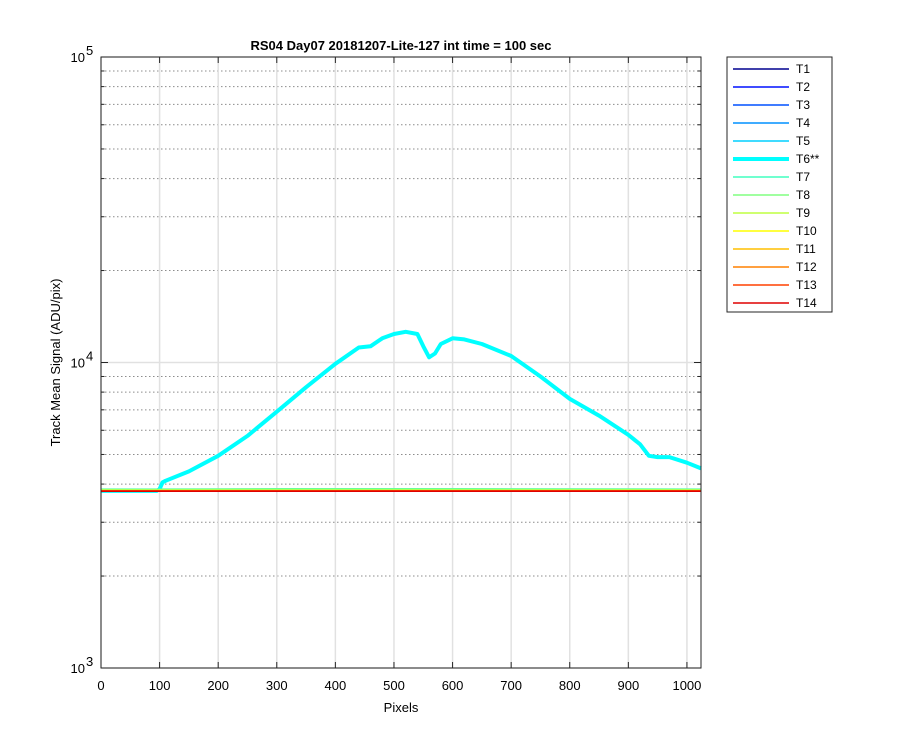  Describe the element at coordinates (803, 213) in the screenshot. I see `legend-label: T9` at that location.